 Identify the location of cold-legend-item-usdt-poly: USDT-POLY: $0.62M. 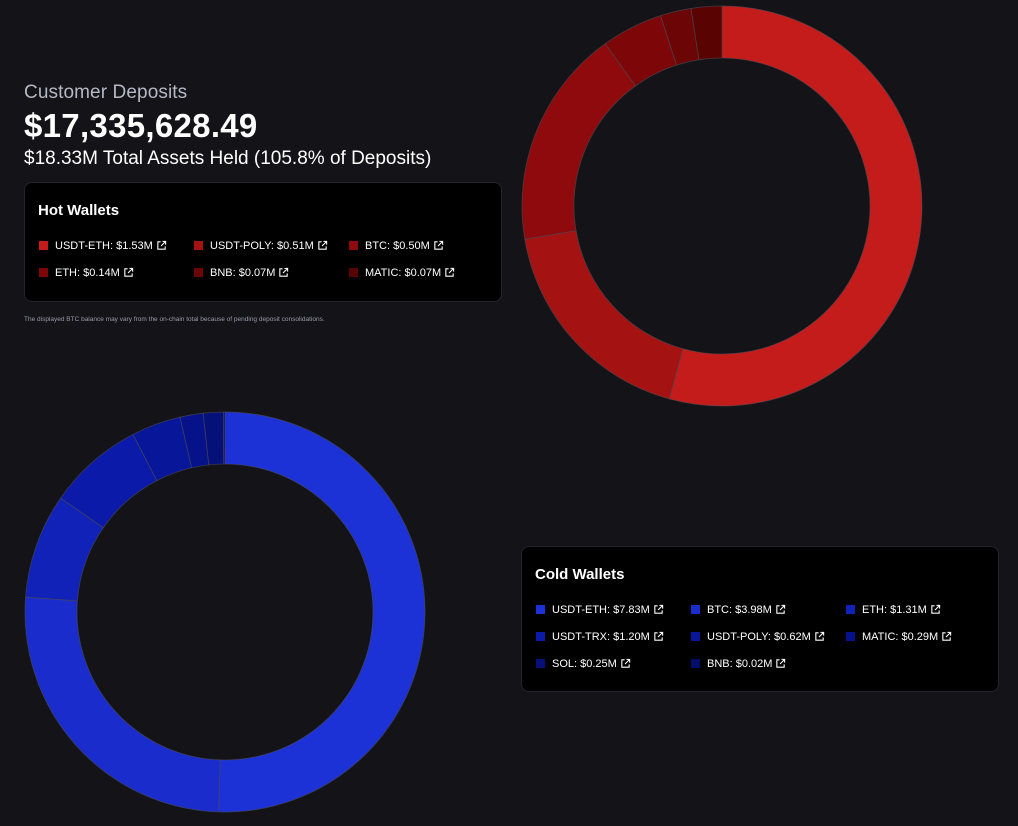
(768, 636).